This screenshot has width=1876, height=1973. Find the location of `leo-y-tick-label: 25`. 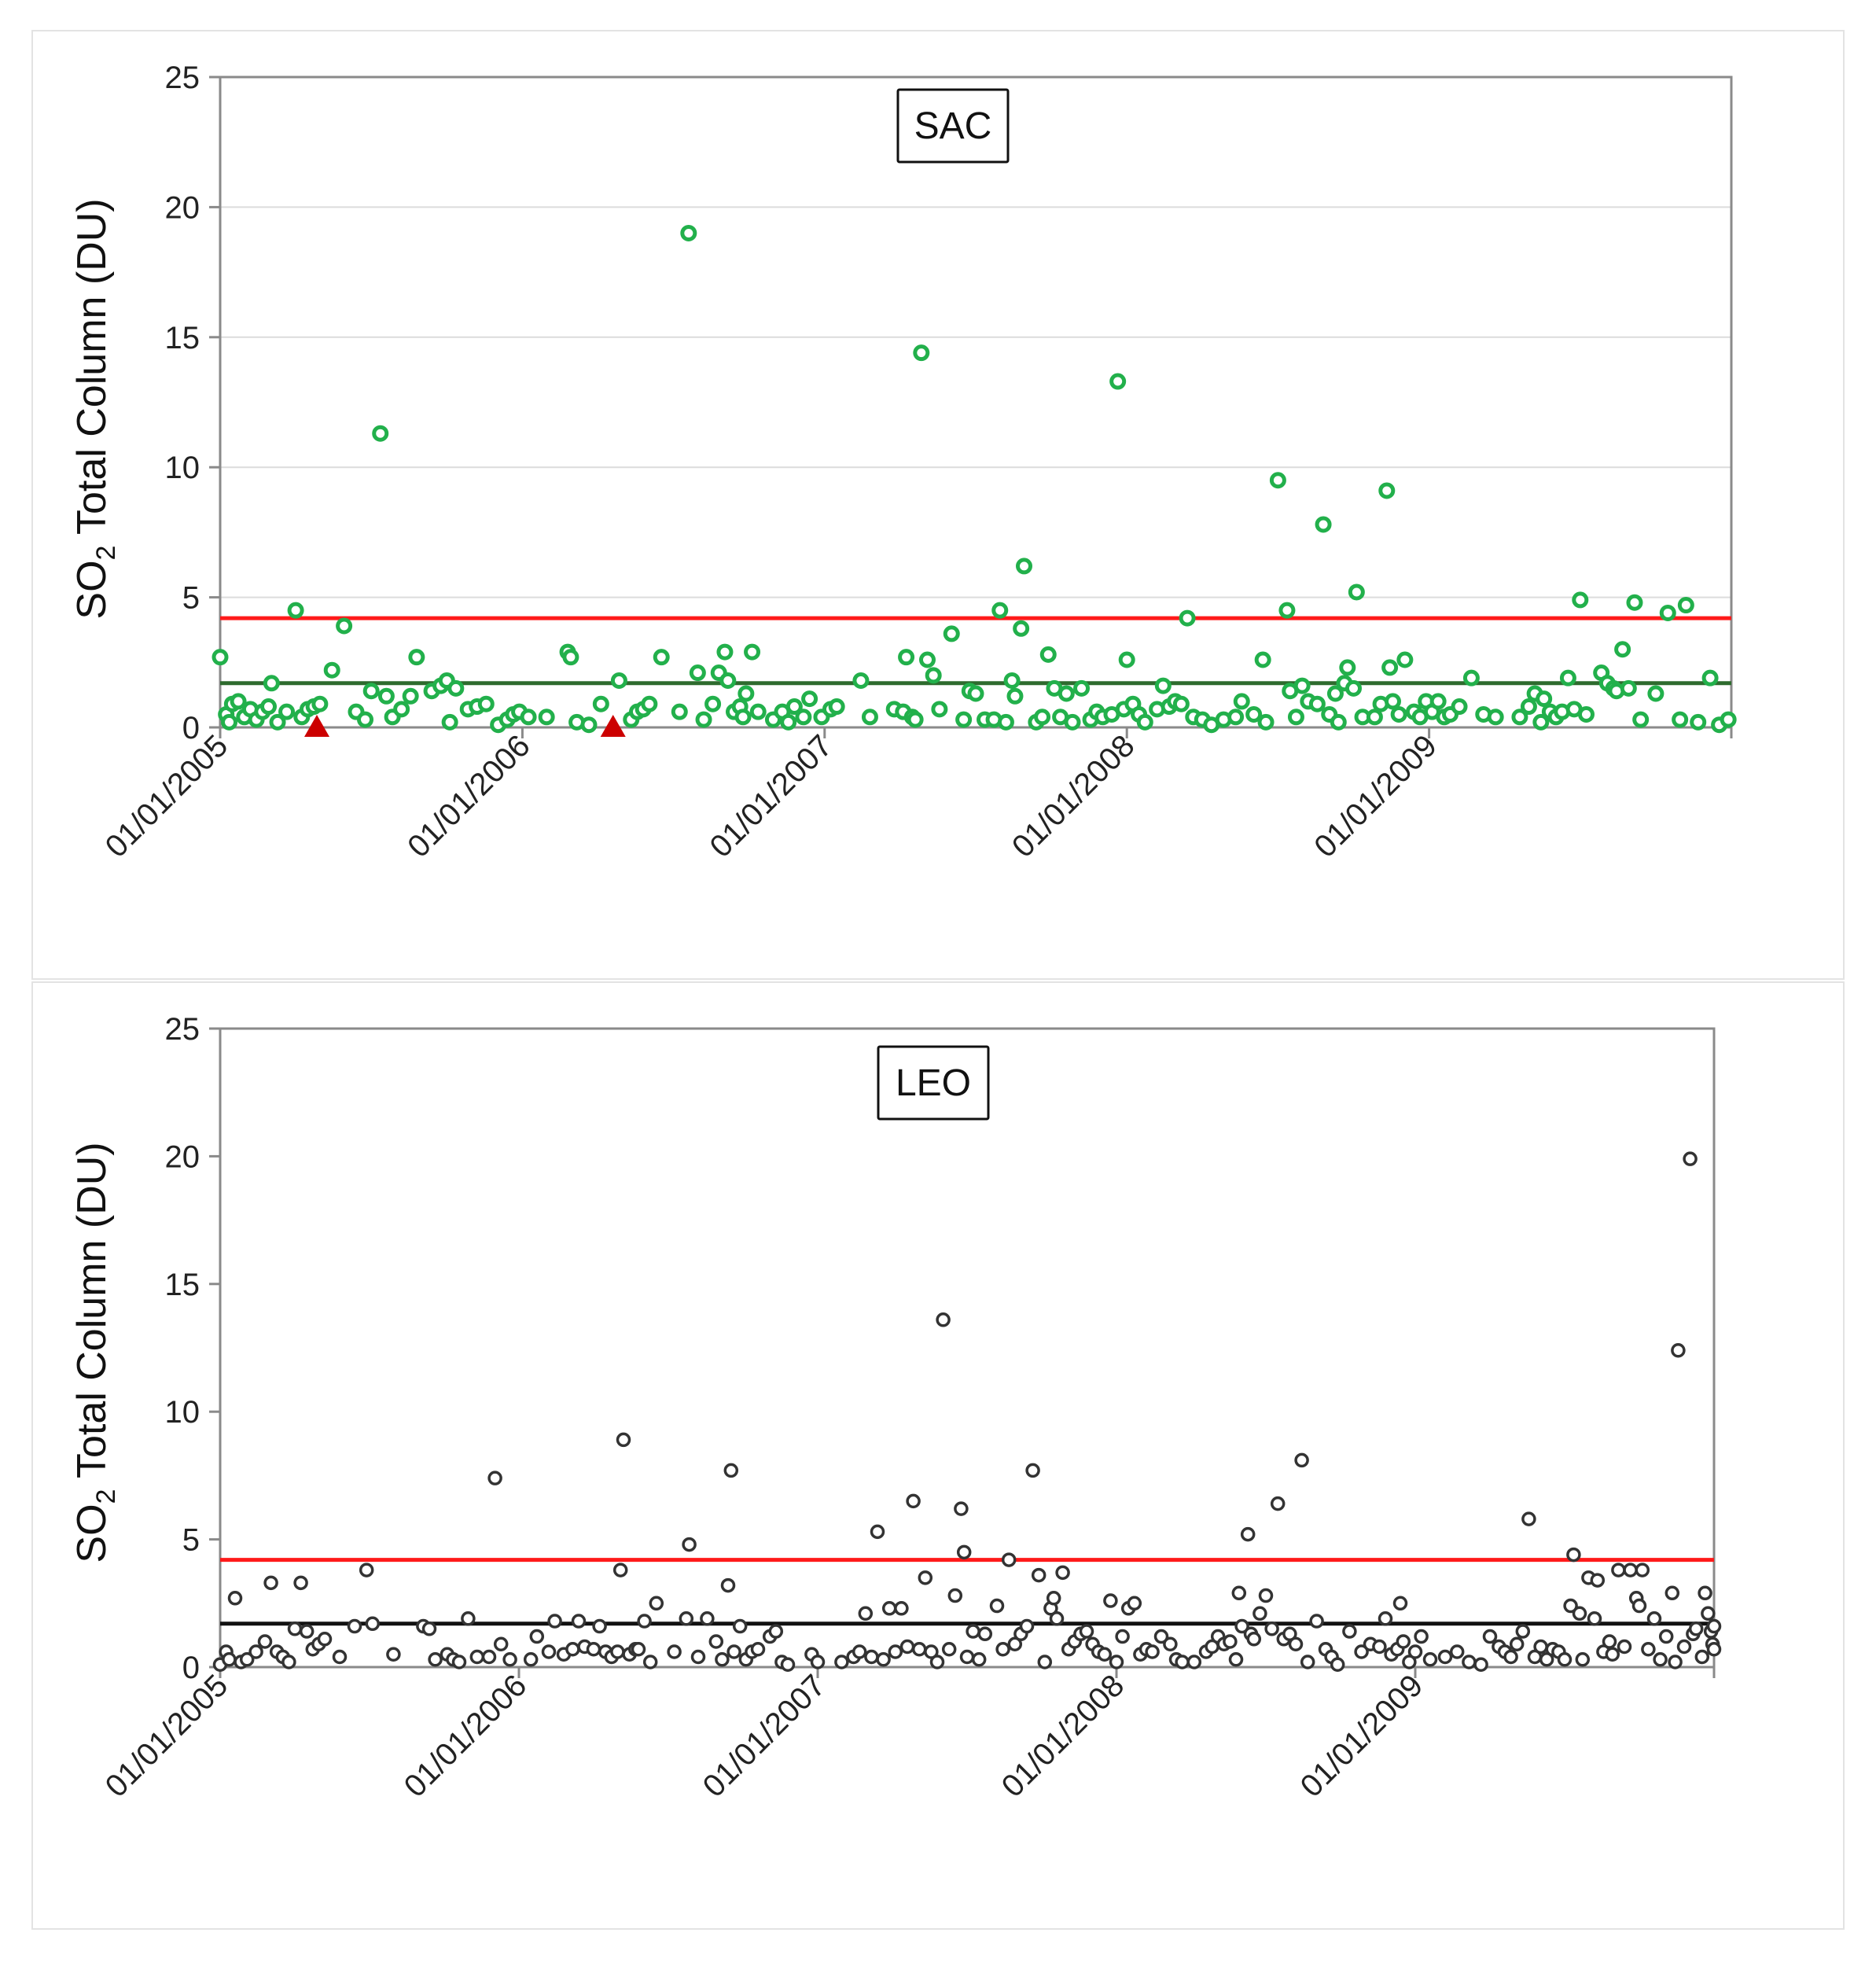

leo-y-tick-label: 25 is located at coordinates (182, 1029).